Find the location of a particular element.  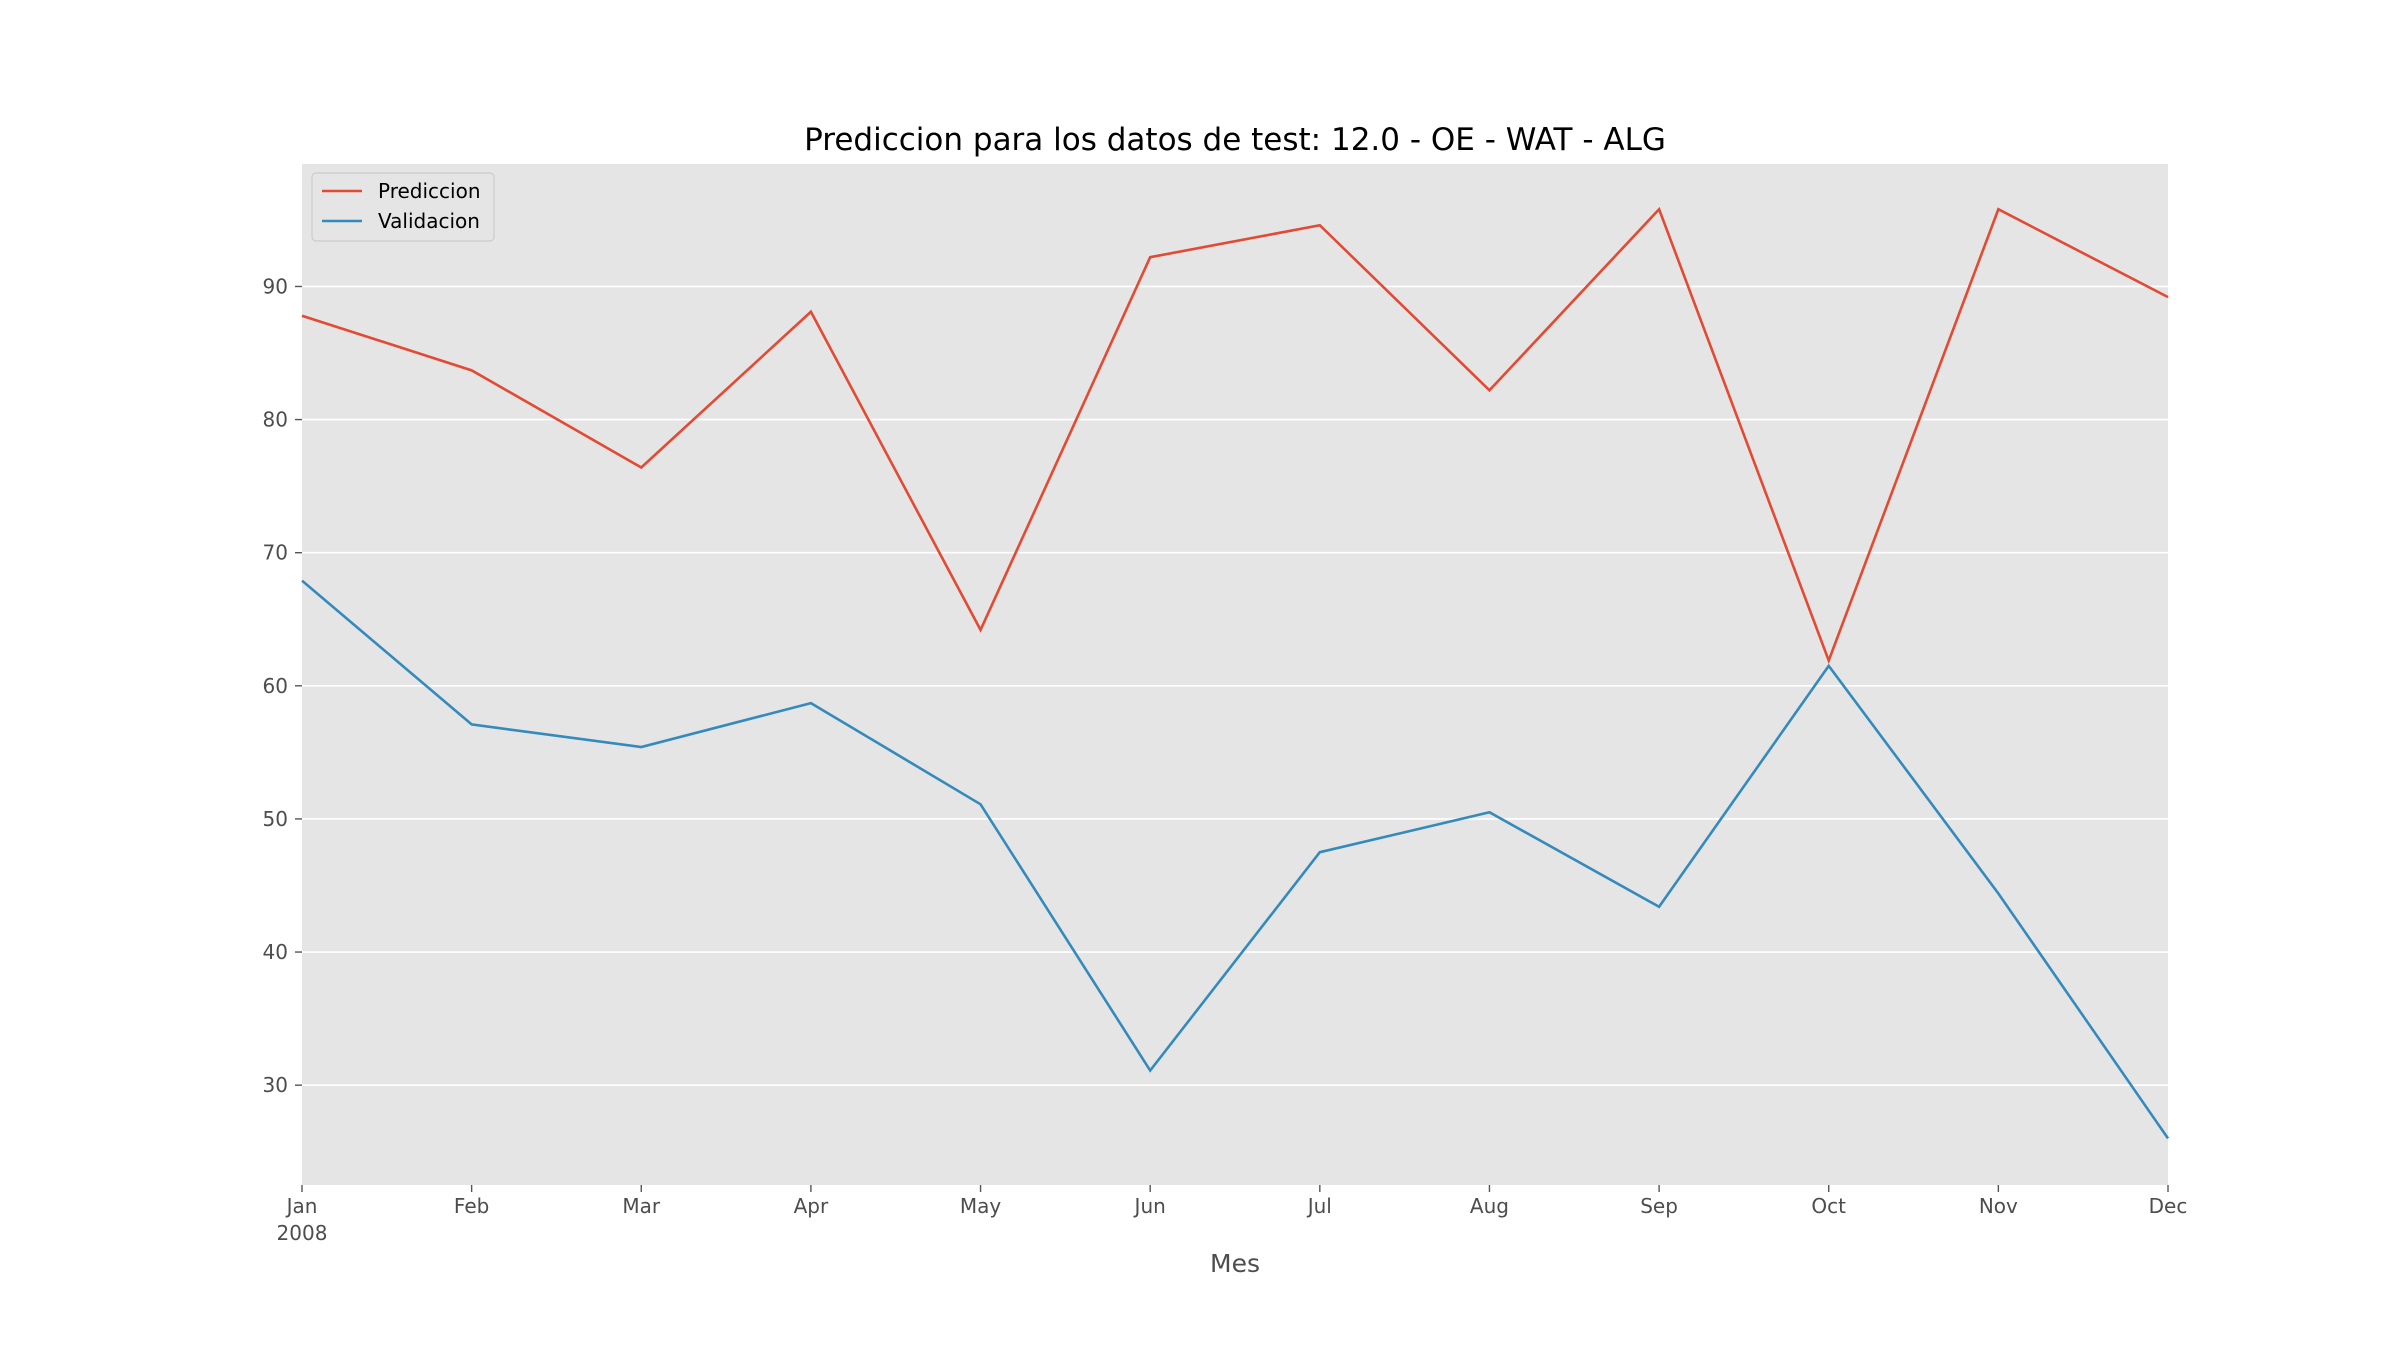

y-tick-label: 90 is located at coordinates (275, 286).